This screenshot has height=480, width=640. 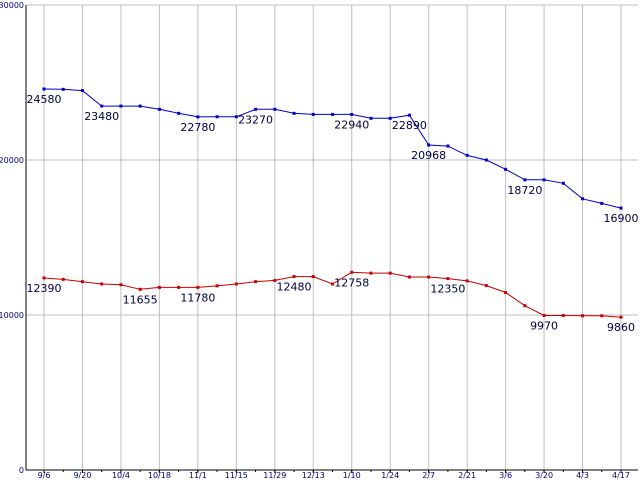 What do you see at coordinates (44, 475) in the screenshot?
I see `x-tick-label: 9/6` at bounding box center [44, 475].